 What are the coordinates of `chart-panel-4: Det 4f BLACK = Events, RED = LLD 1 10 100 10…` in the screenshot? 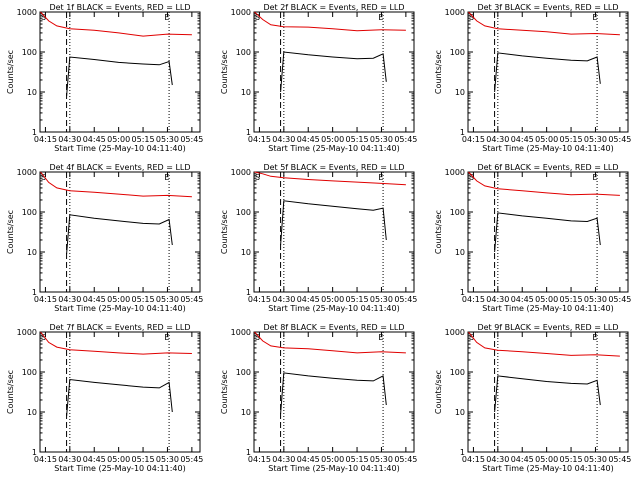 It's located at (104, 238).